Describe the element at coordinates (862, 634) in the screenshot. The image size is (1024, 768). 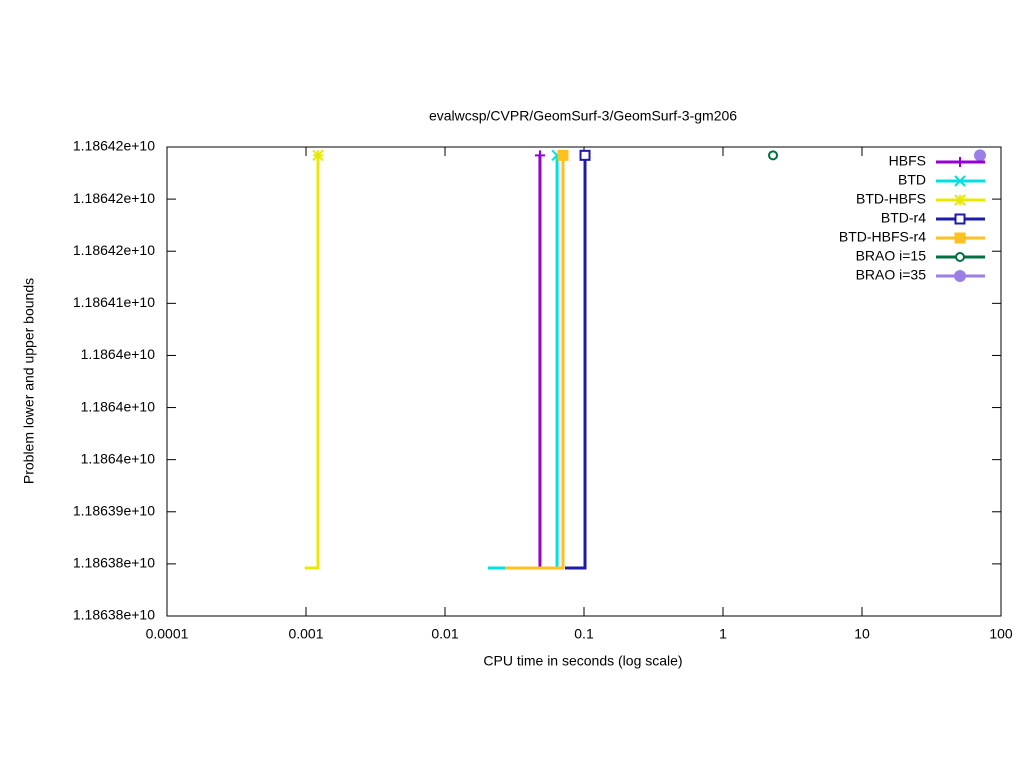
I see `x-tick-label: 10` at that location.